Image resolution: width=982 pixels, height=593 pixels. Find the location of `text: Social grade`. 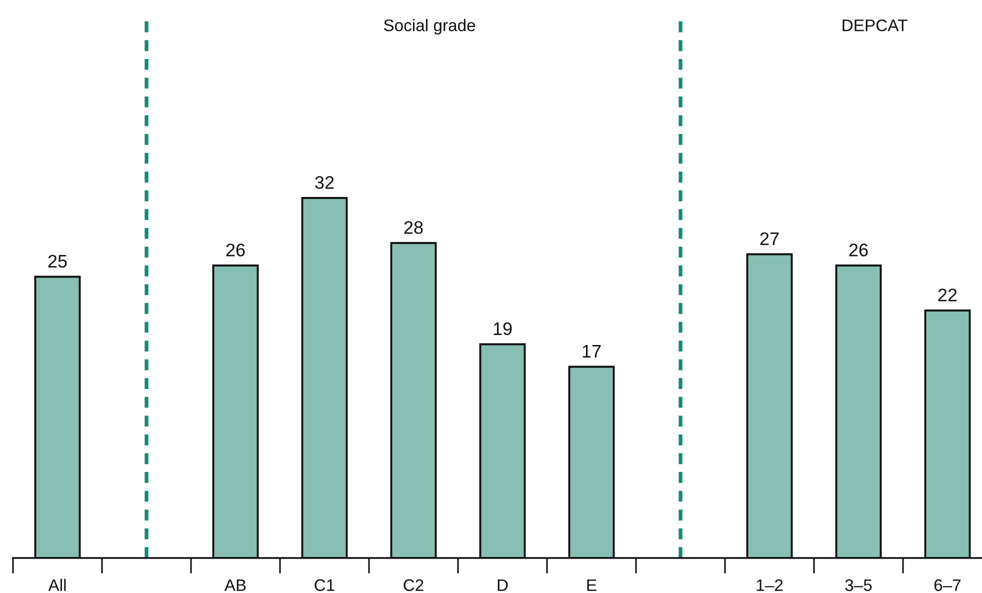

text: Social grade is located at coordinates (430, 27).